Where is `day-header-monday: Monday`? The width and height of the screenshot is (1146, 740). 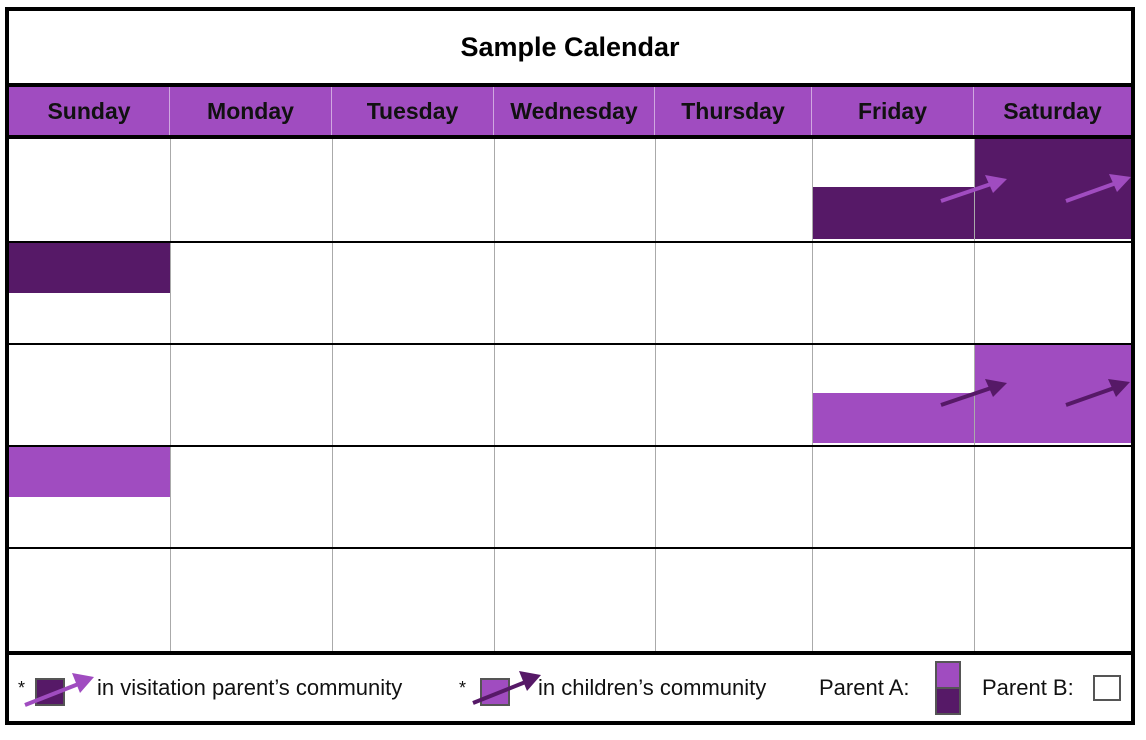
day-header-monday: Monday is located at coordinates (251, 111).